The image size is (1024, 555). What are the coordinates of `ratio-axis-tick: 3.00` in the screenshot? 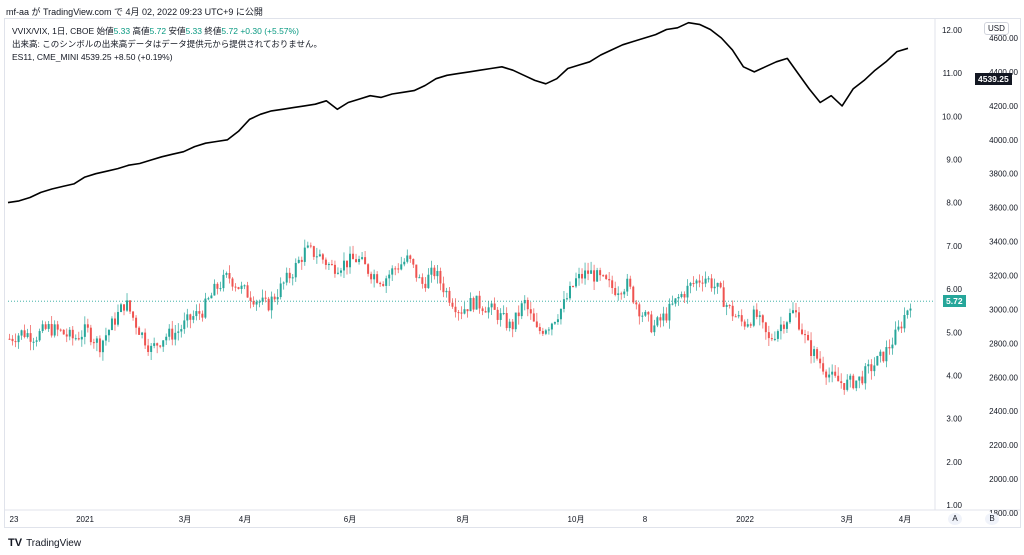 It's located at (954, 419).